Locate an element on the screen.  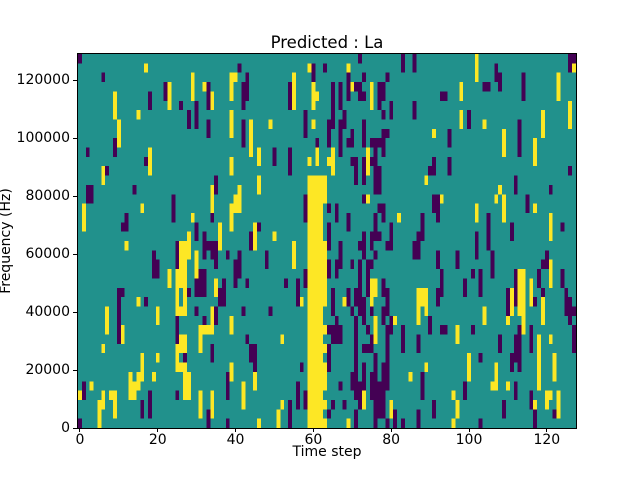
chart-title: Predicted : La is located at coordinates (327, 42).